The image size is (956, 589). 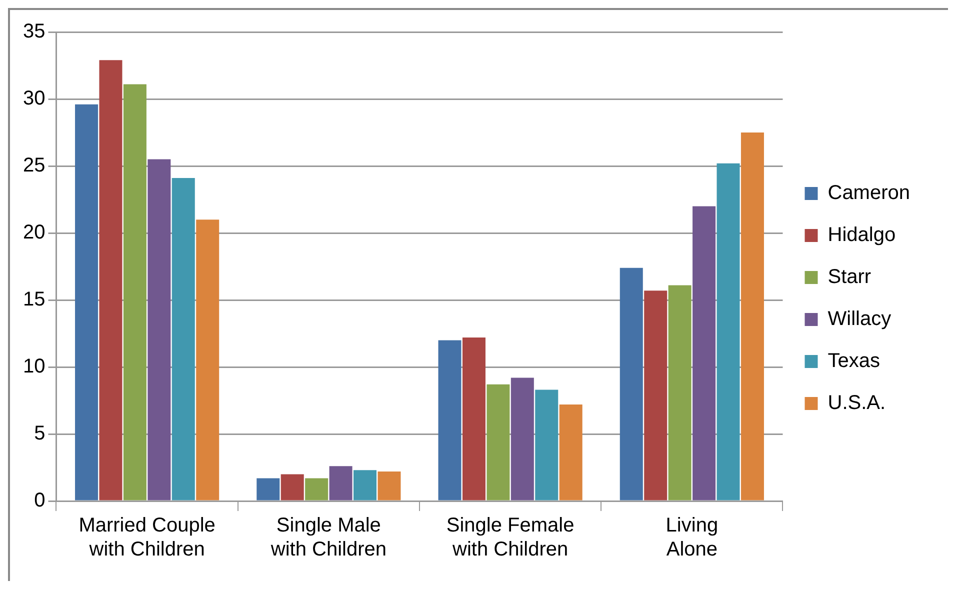 I want to click on y-tick-label: 0, so click(x=40, y=501).